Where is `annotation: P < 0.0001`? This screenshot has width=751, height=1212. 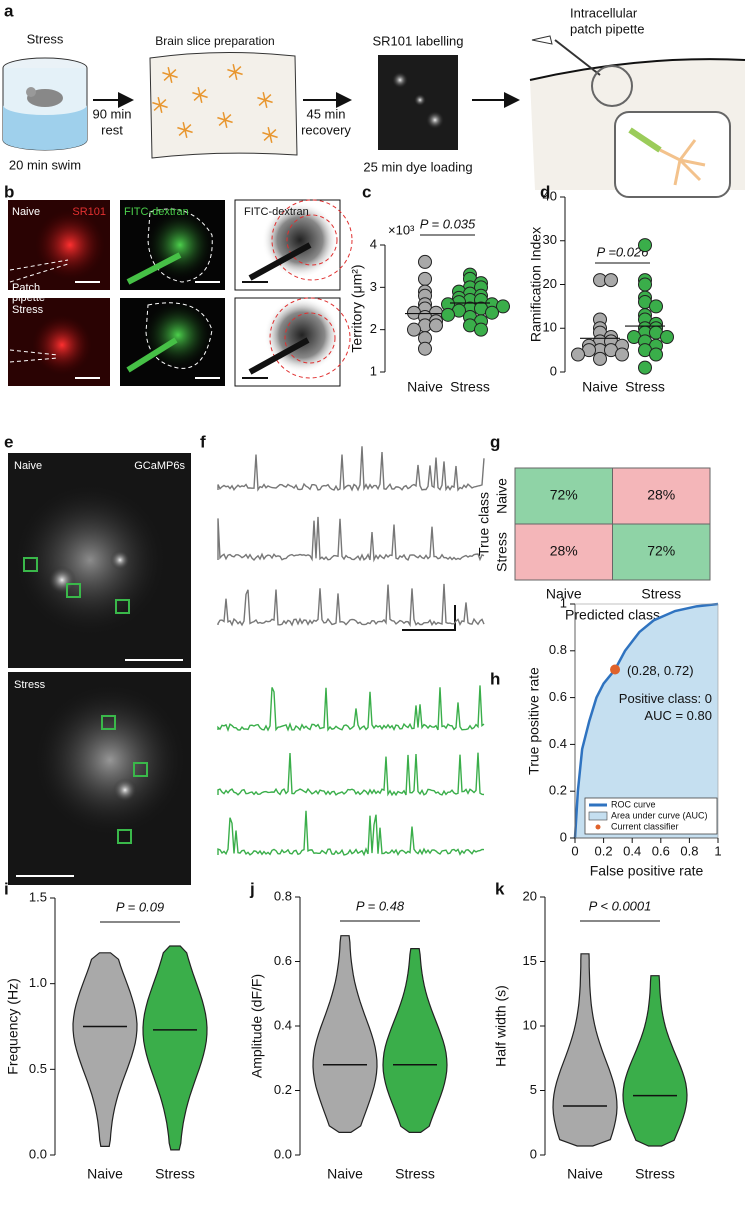
annotation: P < 0.0001 is located at coordinates (620, 905).